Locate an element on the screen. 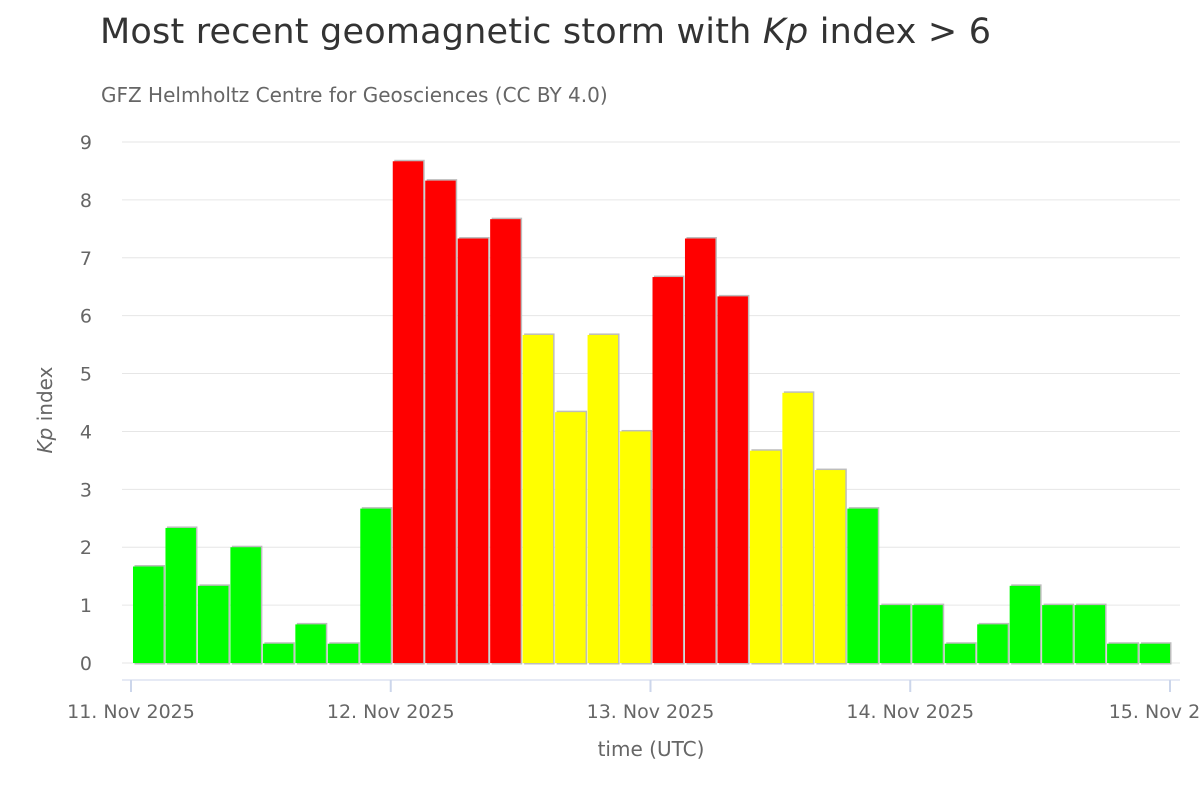 This screenshot has width=1200, height=800. x-tick-label: 12. Nov 2025 is located at coordinates (391, 712).